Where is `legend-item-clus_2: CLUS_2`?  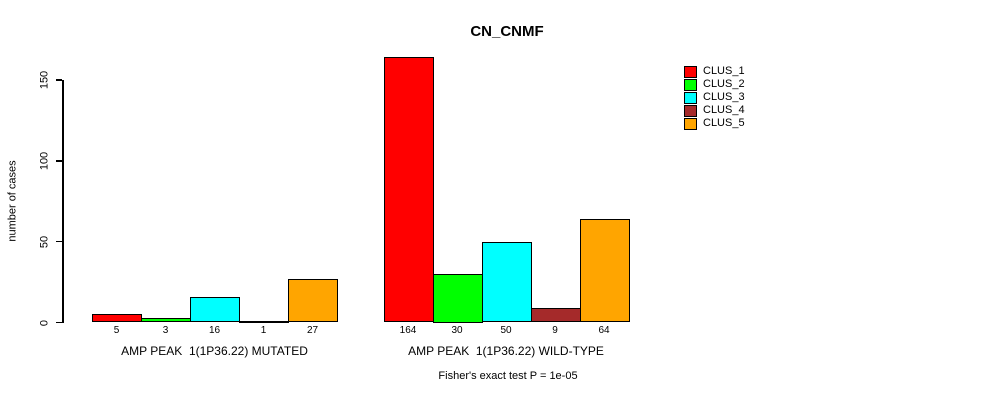
legend-item-clus_2: CLUS_2 is located at coordinates (714, 84).